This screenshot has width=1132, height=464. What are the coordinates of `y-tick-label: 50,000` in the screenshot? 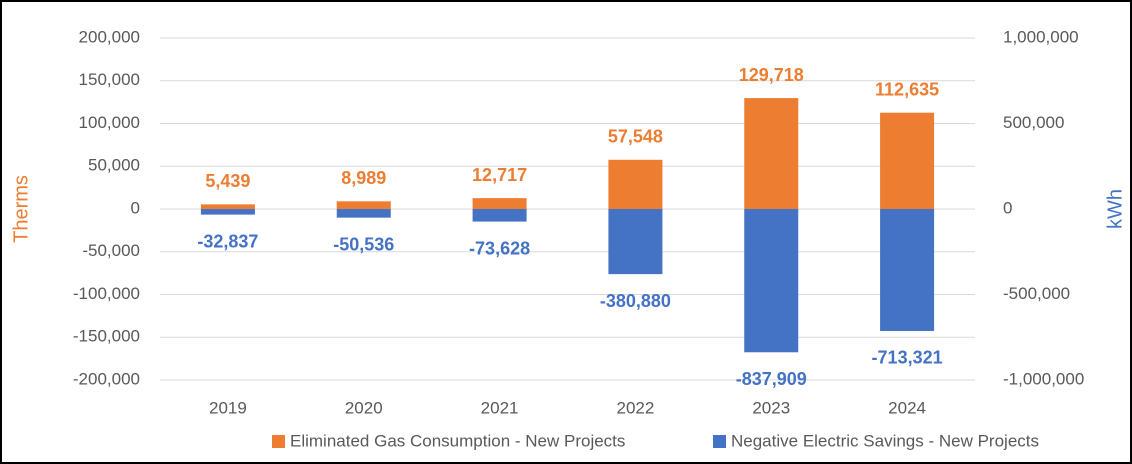 It's located at (114, 165).